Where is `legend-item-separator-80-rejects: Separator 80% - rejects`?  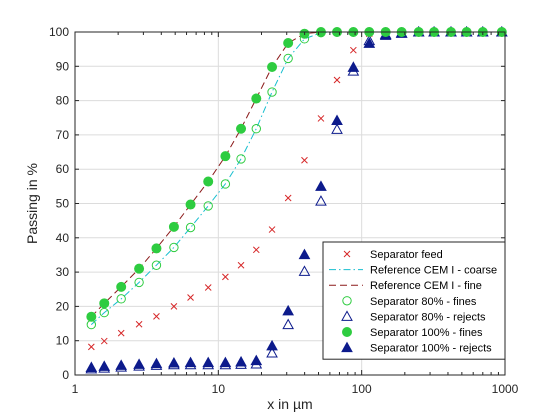
legend-item-separator-80-rejects: Separator 80% - rejects is located at coordinates (413, 316).